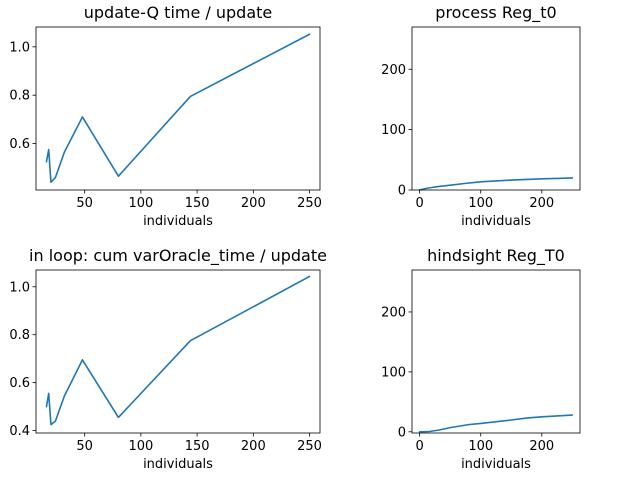 Image resolution: width=640 pixels, height=480 pixels. What do you see at coordinates (541, 203) in the screenshot?
I see `x-tick-label-2: 200` at bounding box center [541, 203].